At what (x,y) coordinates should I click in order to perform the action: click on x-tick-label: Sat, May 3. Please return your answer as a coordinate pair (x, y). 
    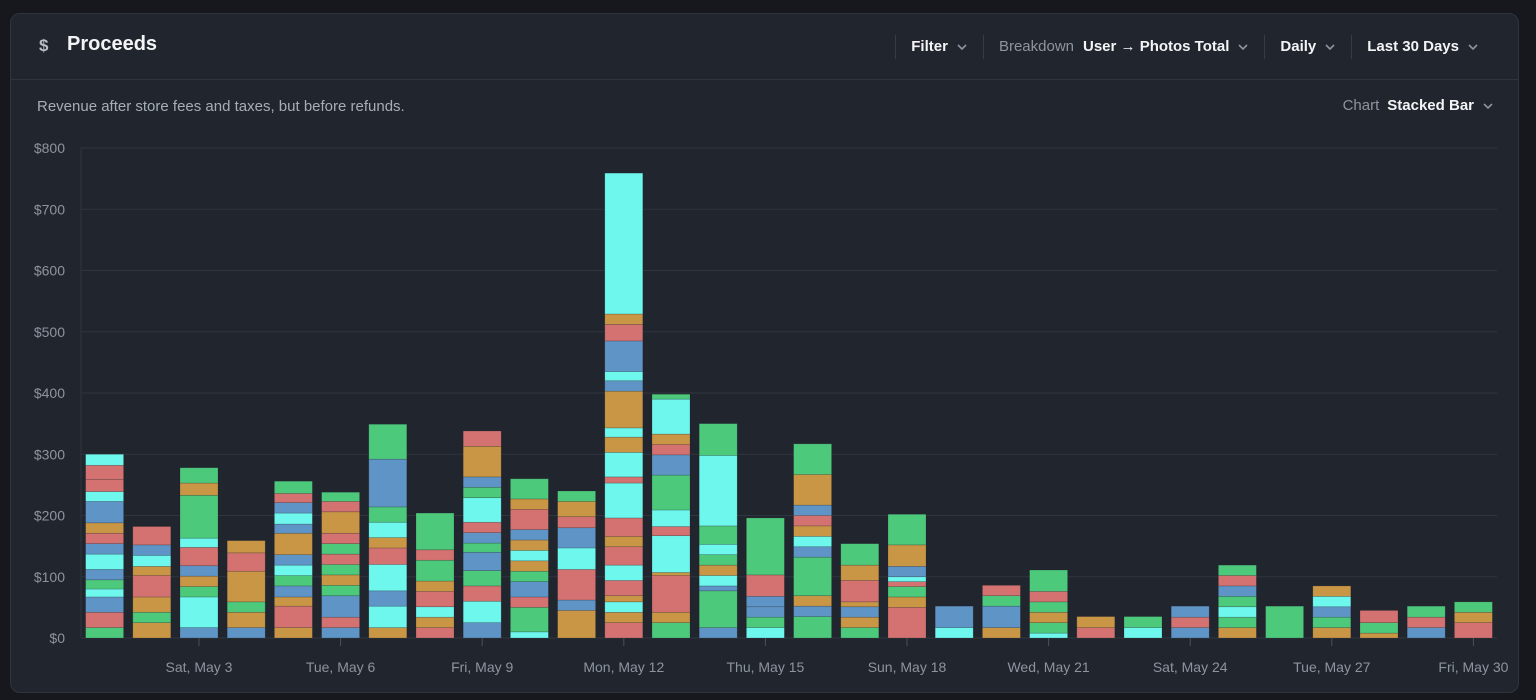
    Looking at the image, I should click on (199, 667).